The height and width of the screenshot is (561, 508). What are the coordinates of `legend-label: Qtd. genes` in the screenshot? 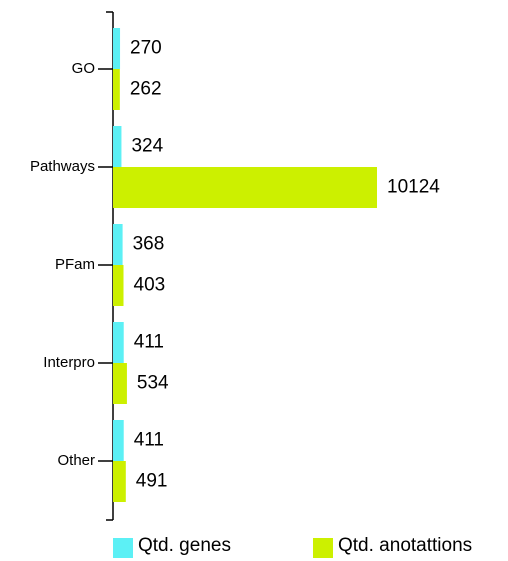 It's located at (184, 545).